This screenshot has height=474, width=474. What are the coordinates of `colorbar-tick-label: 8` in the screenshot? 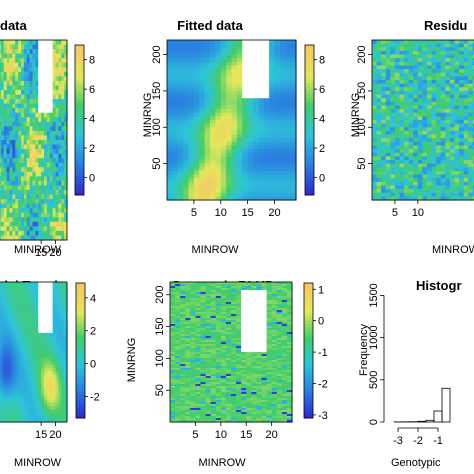 It's located at (322, 61).